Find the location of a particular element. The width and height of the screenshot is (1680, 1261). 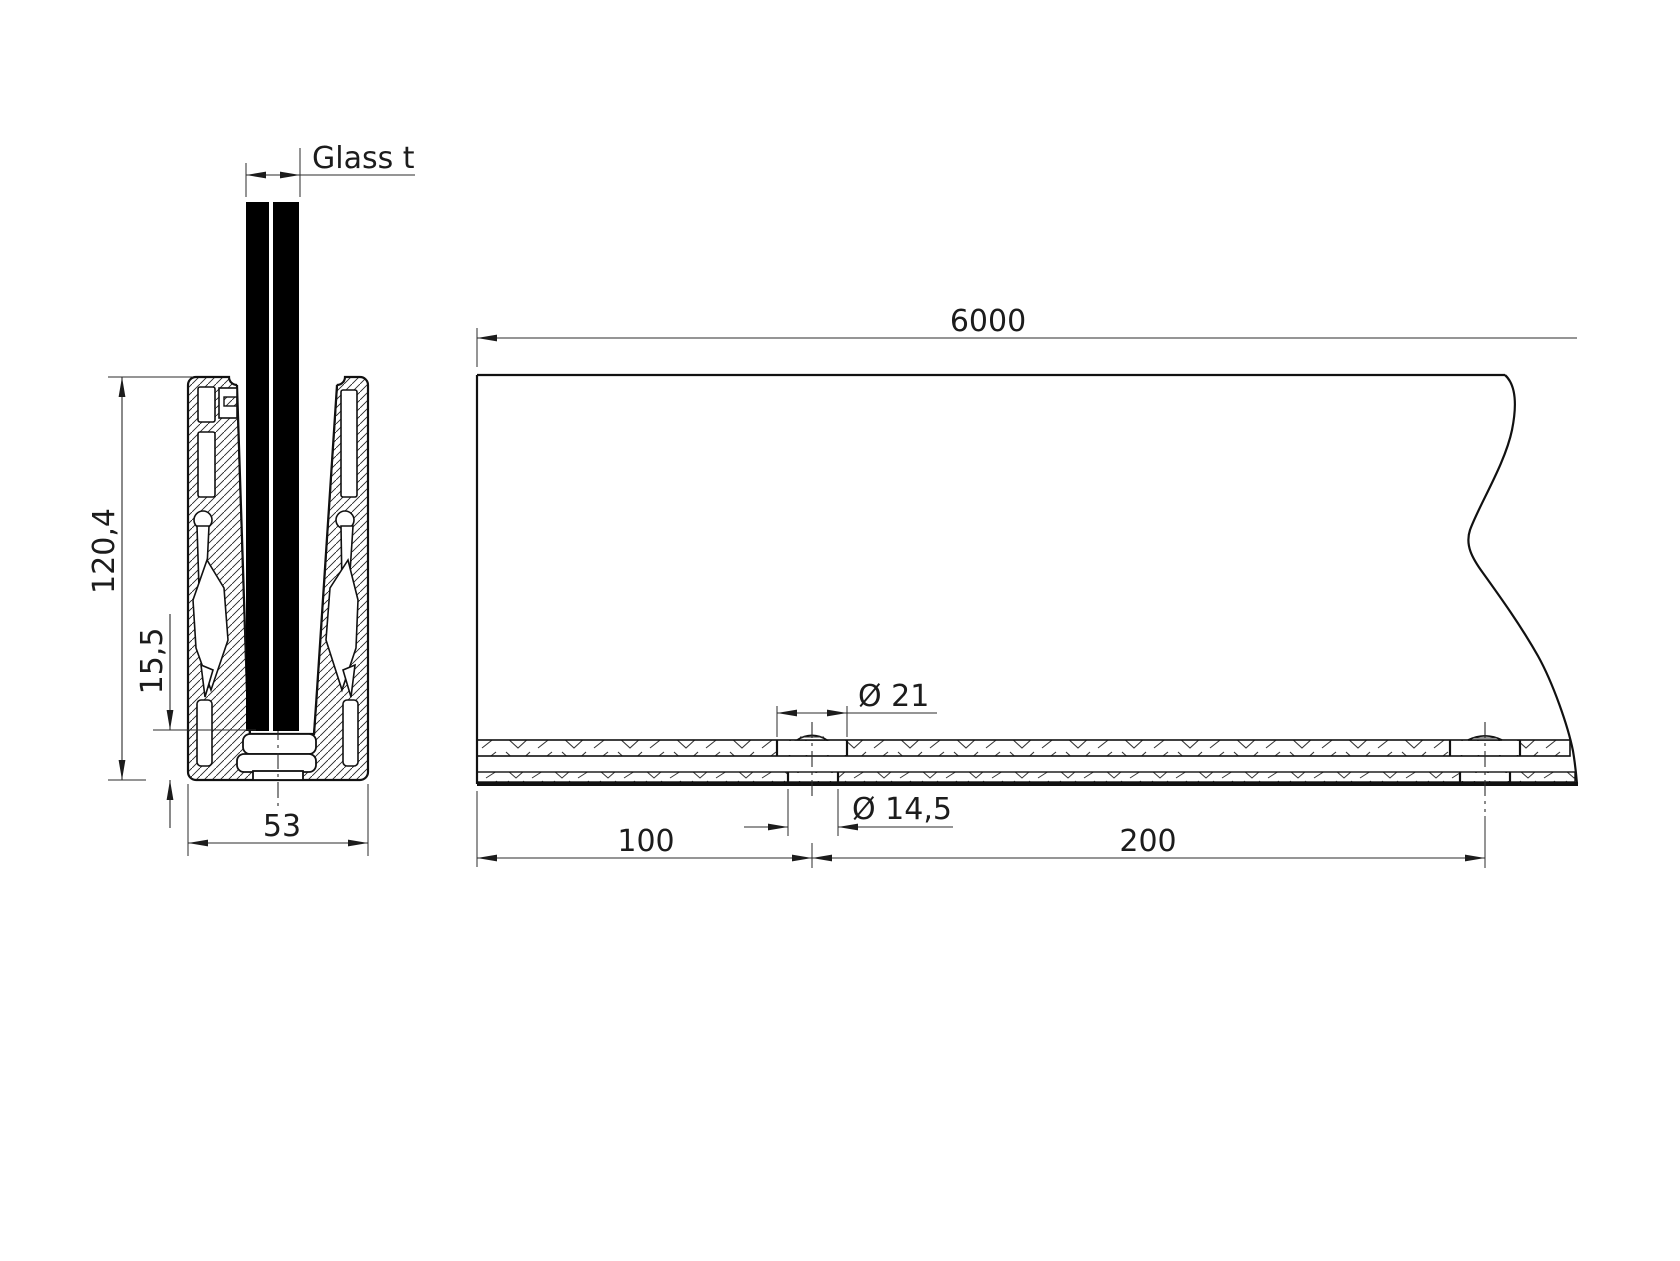

base-strip-upper is located at coordinates (1023, 748).